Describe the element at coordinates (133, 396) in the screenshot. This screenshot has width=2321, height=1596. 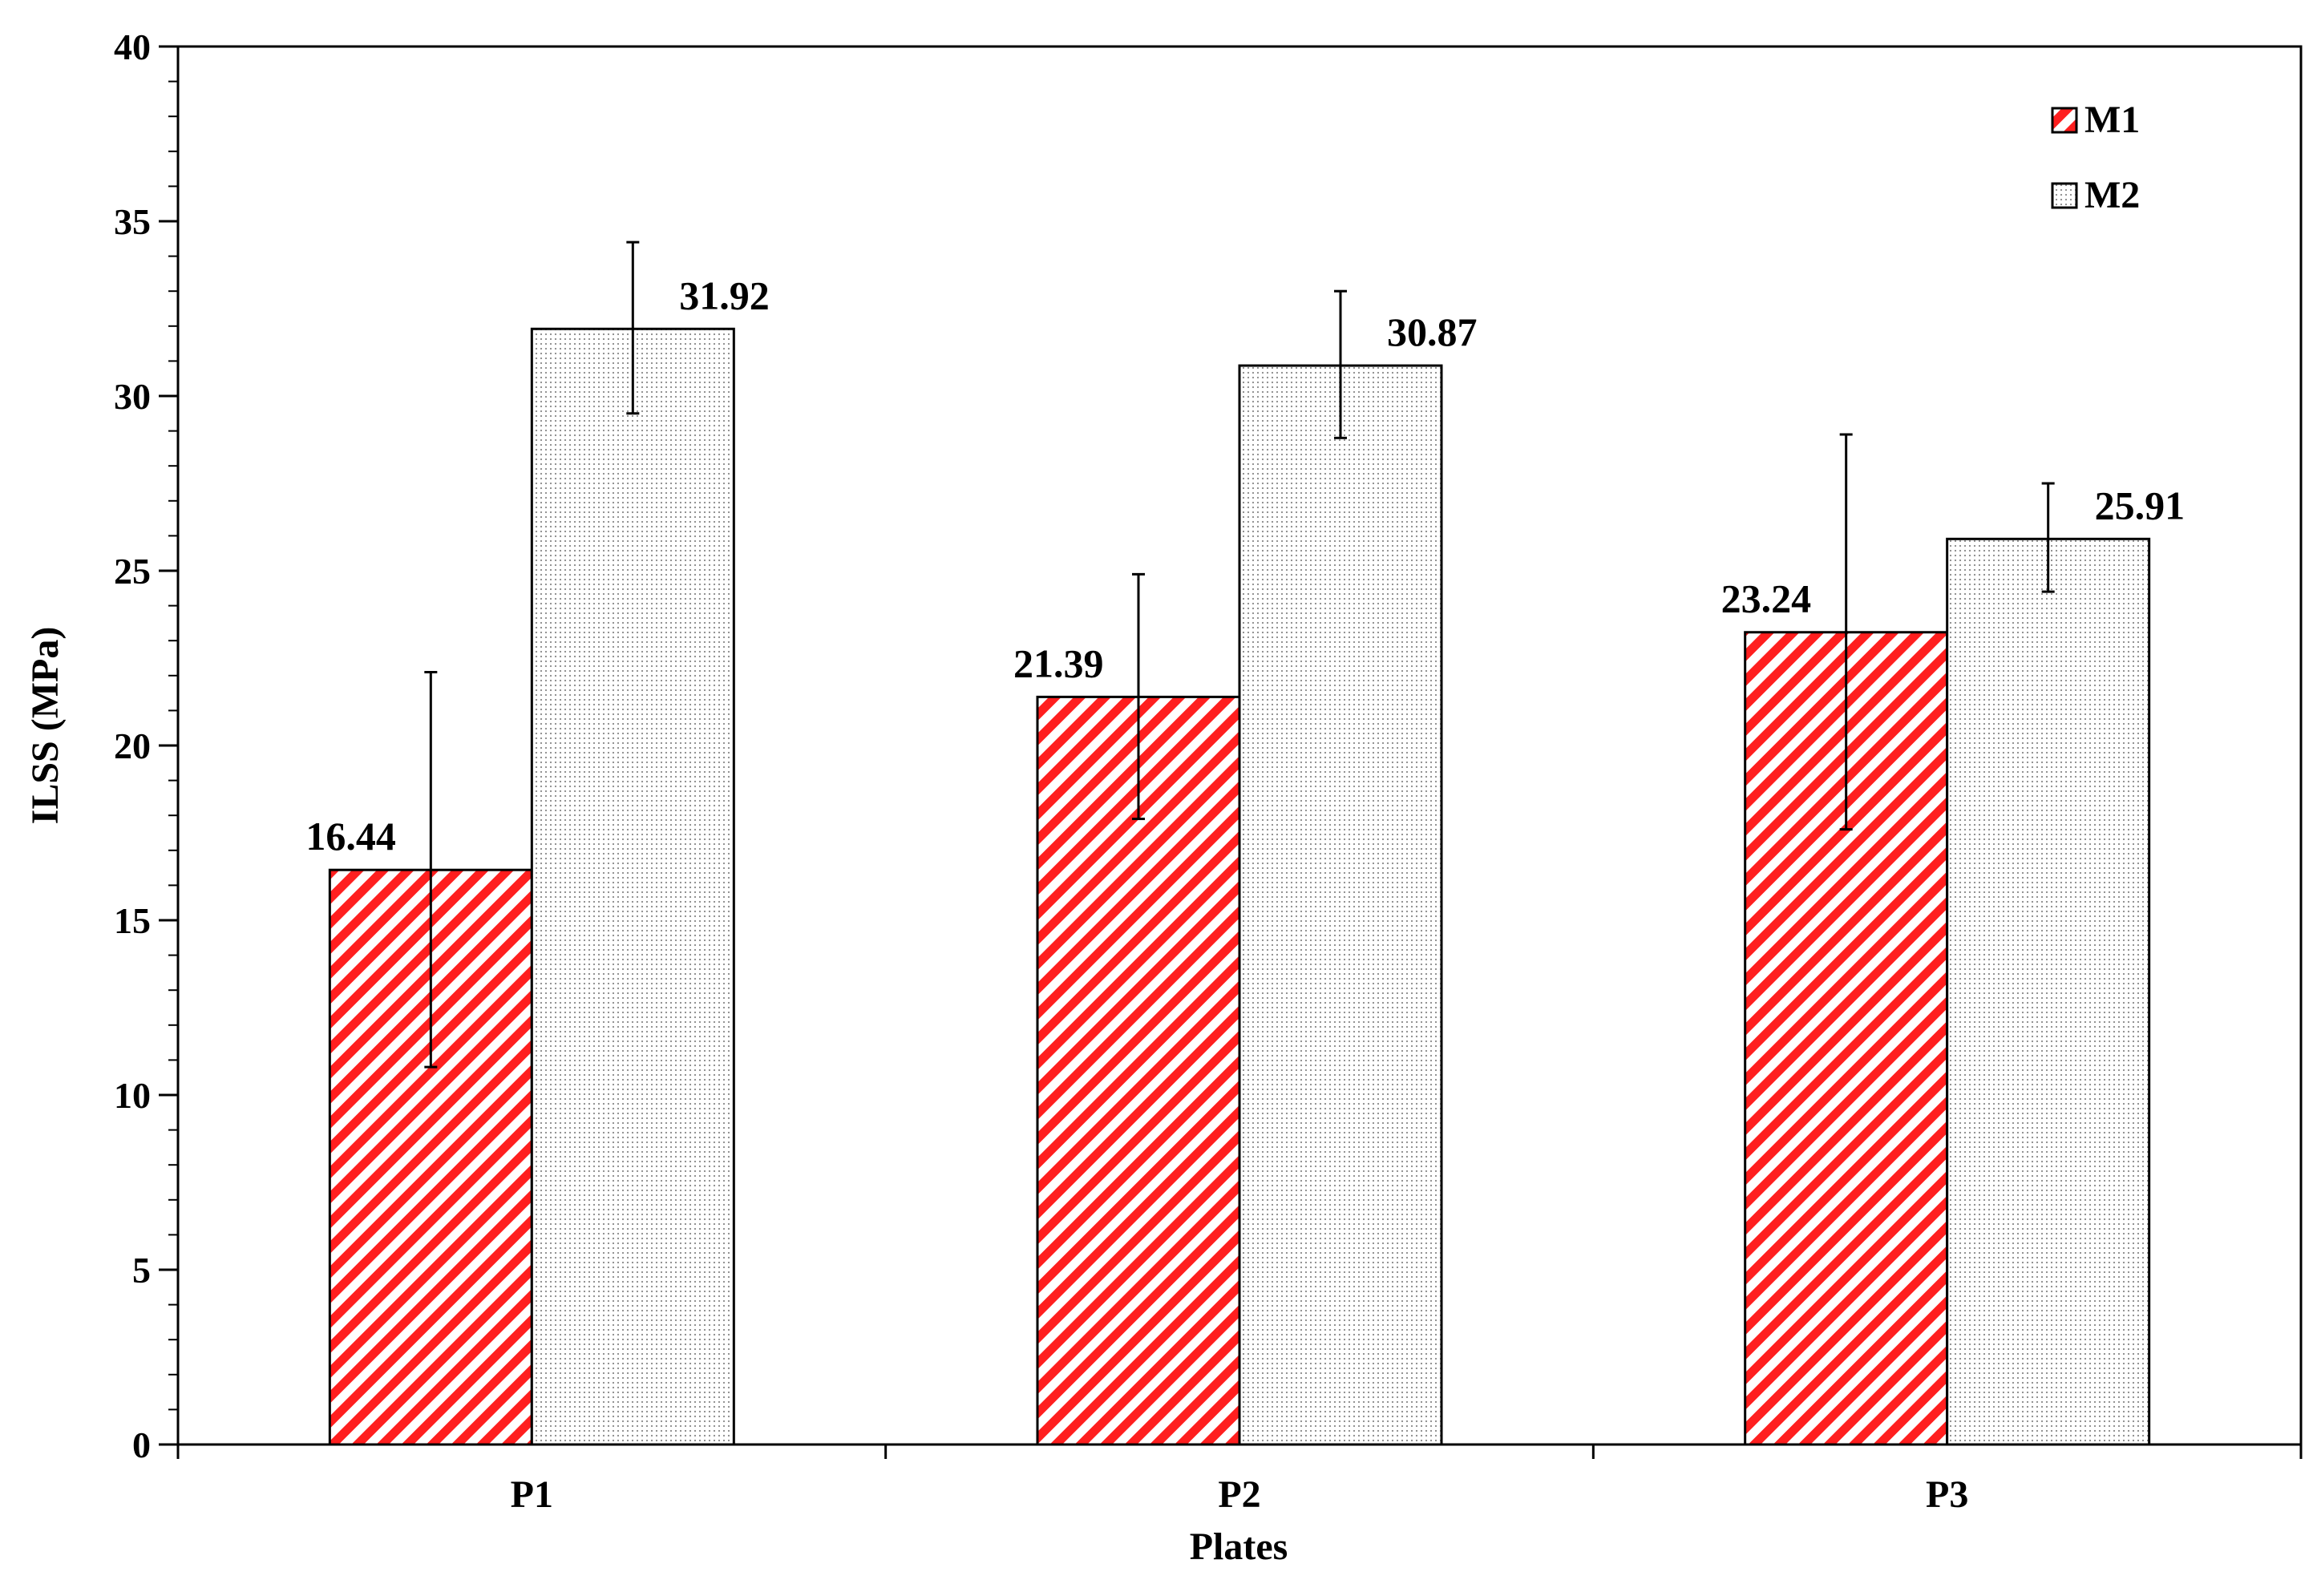
I see `y-tick-label: 30` at that location.